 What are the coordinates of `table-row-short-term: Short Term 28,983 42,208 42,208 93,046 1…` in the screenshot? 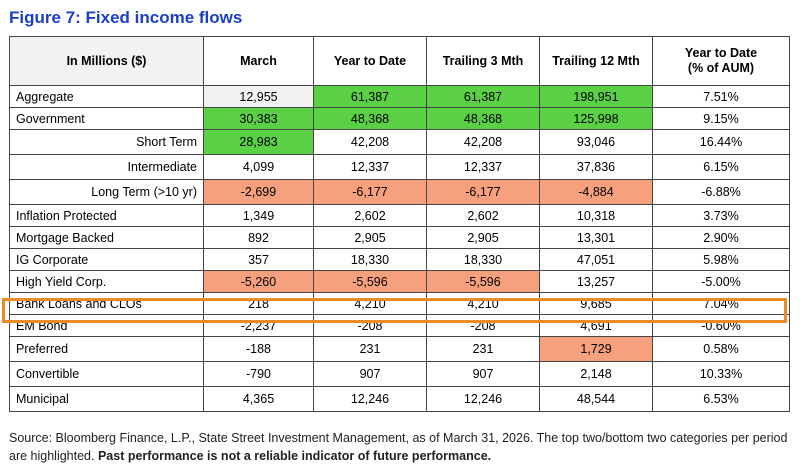 It's located at (399, 142).